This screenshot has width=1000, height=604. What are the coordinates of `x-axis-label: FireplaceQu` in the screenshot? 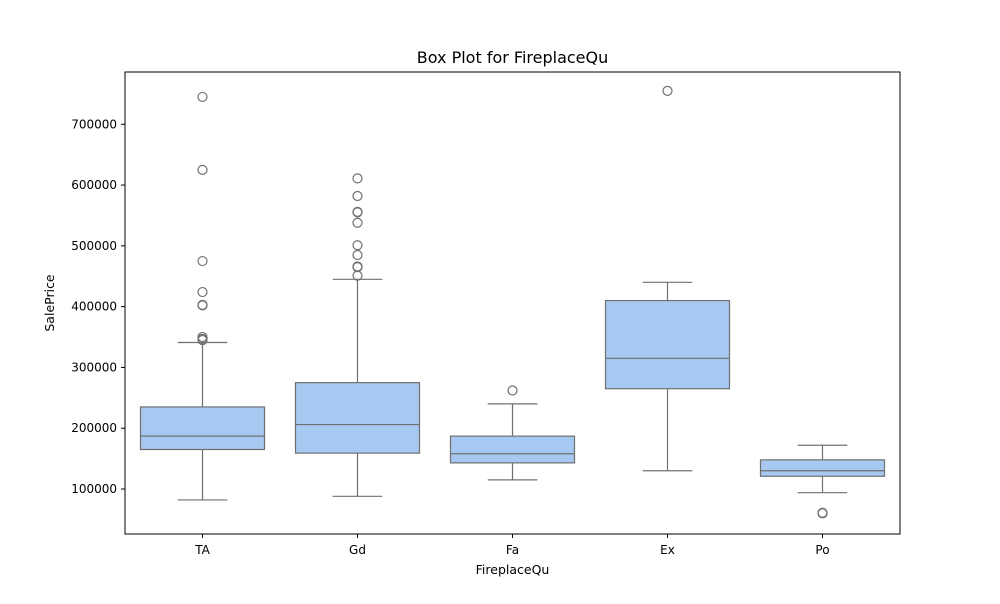 It's located at (513, 569).